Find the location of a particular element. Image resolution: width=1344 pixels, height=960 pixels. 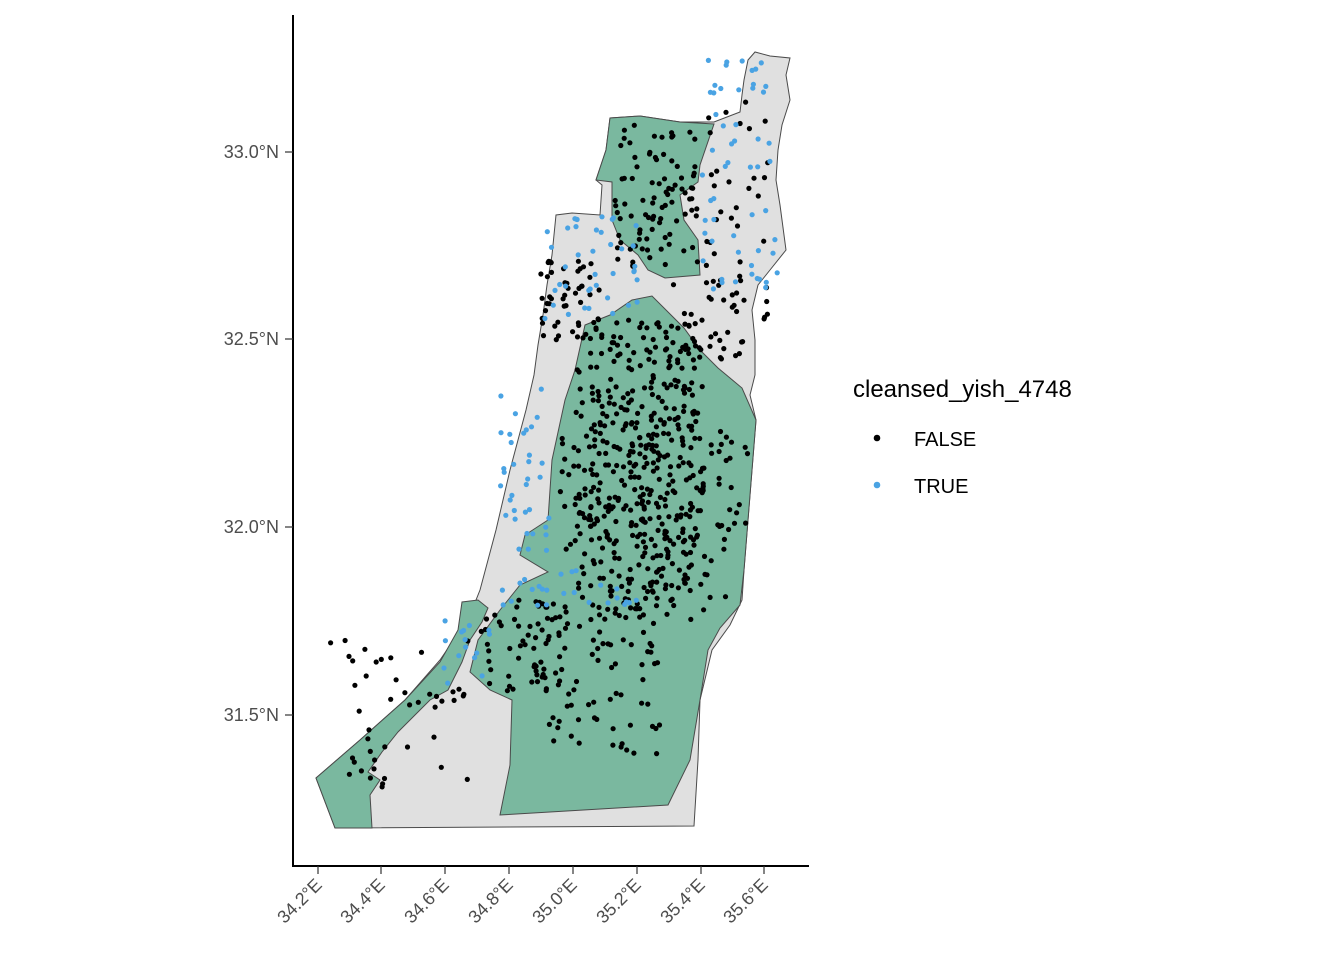

legend-key-true is located at coordinates (877, 485).